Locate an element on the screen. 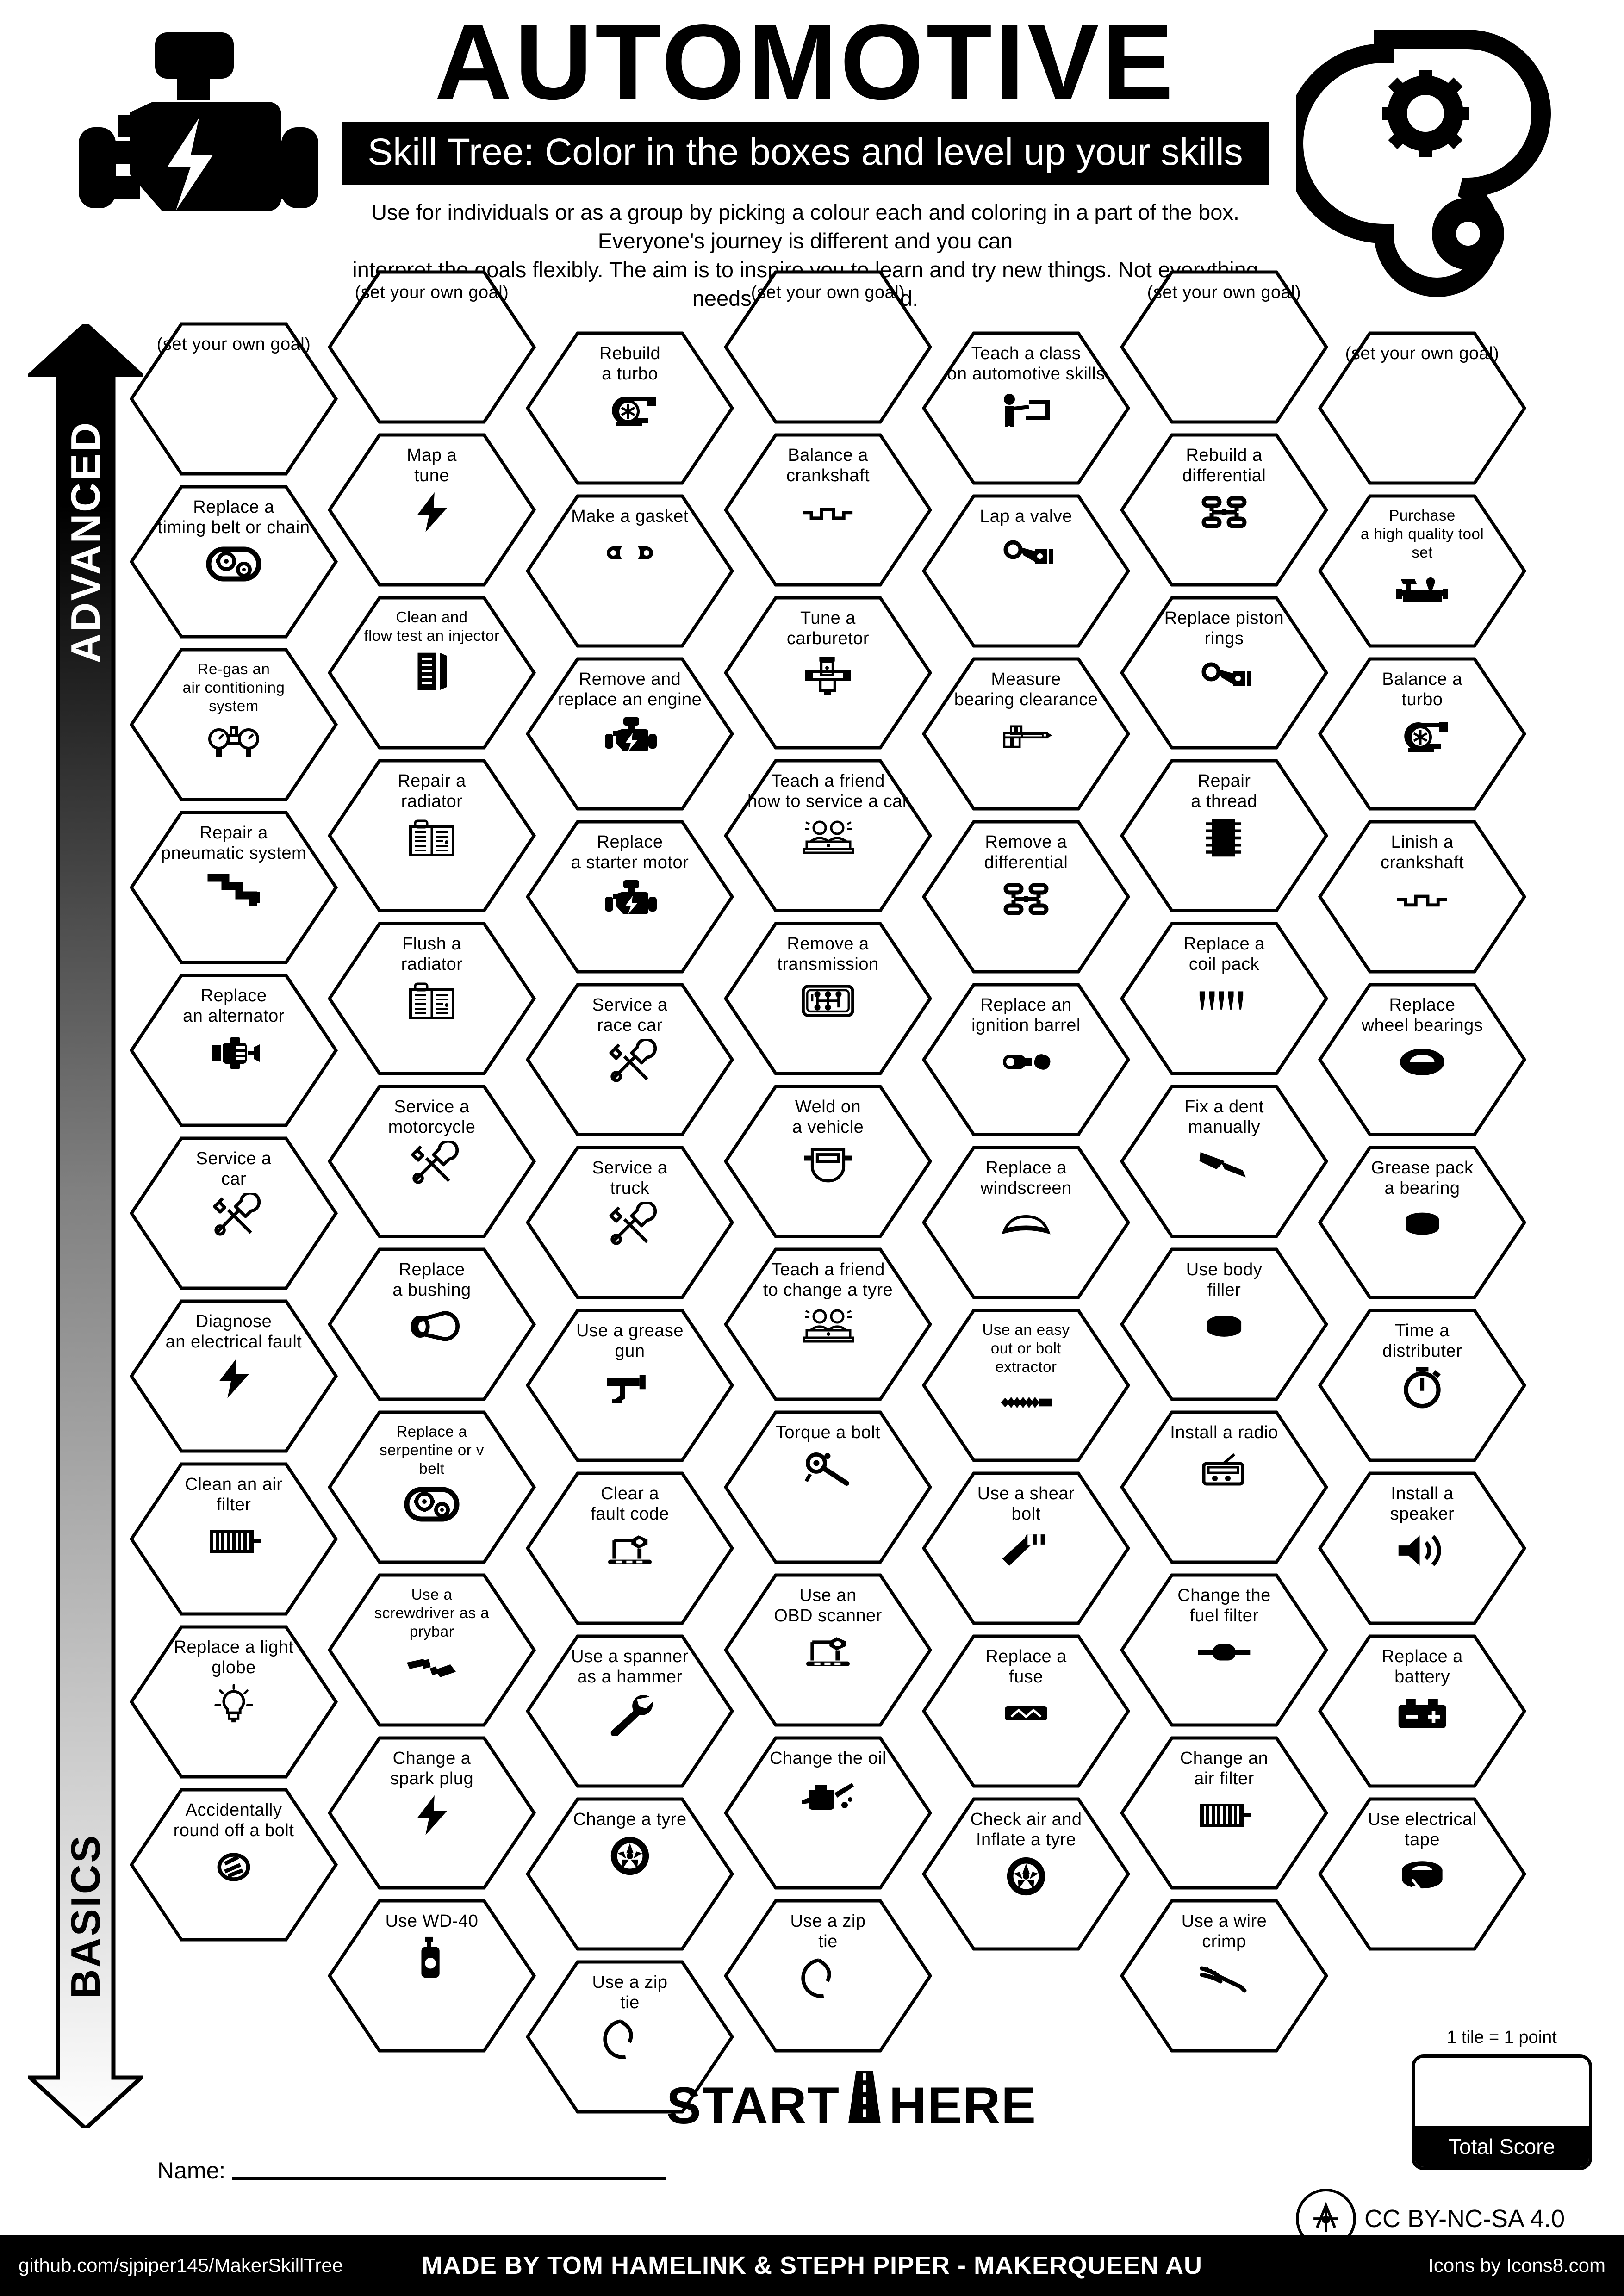 The image size is (1624, 2296). skill-tile: Change a tyre is located at coordinates (630, 1874).